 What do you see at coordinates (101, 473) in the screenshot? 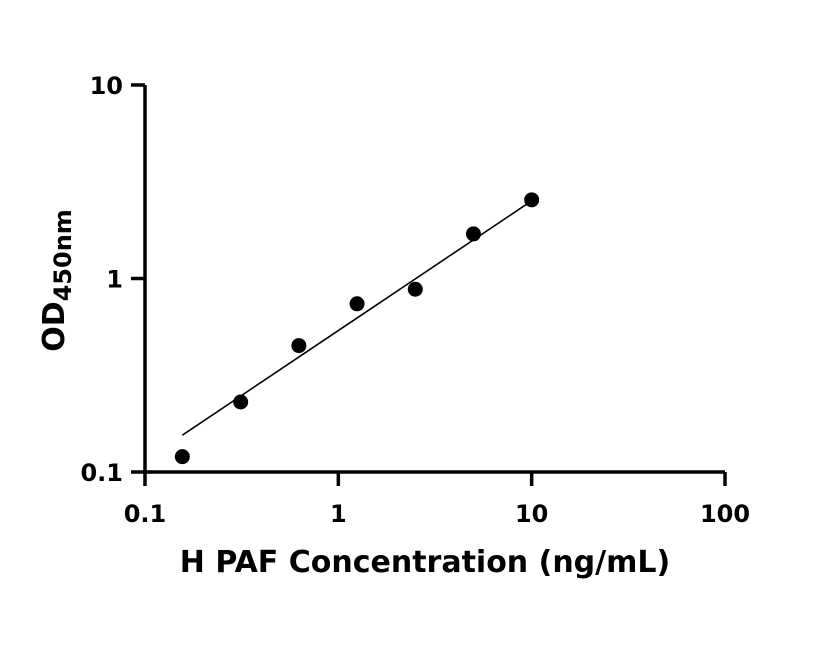
I see `y-tick-label: 0.1` at bounding box center [101, 473].